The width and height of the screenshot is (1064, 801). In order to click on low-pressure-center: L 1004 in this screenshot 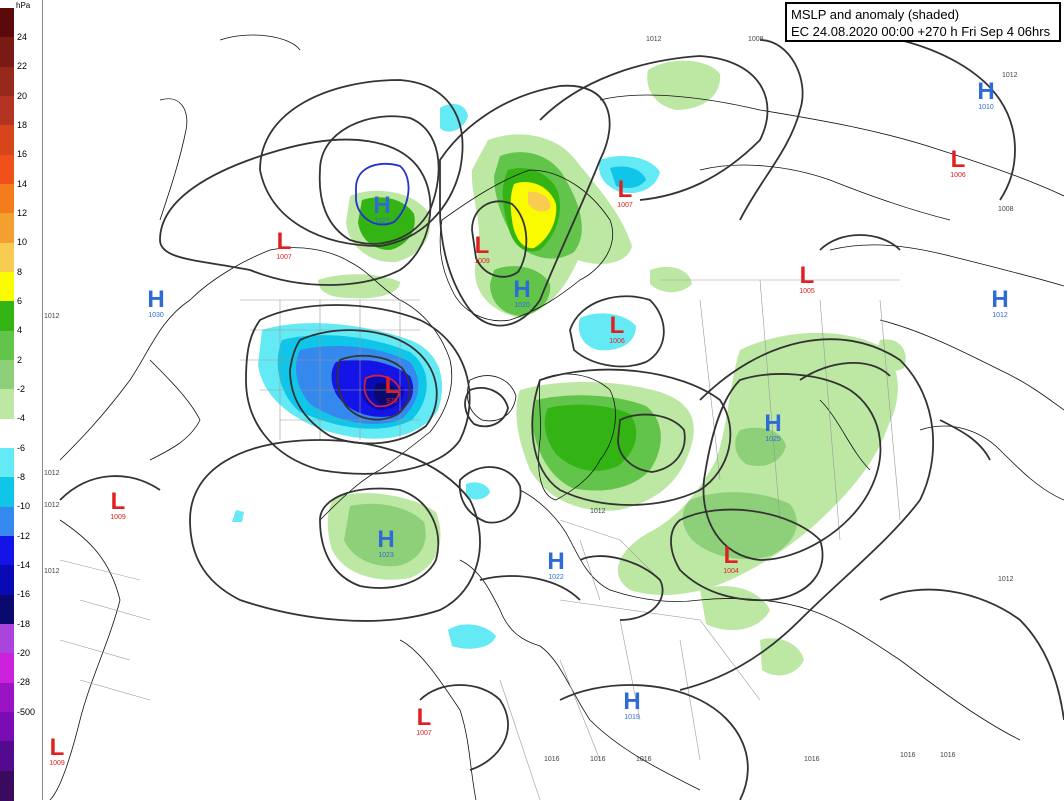, I will do `click(731, 559)`.